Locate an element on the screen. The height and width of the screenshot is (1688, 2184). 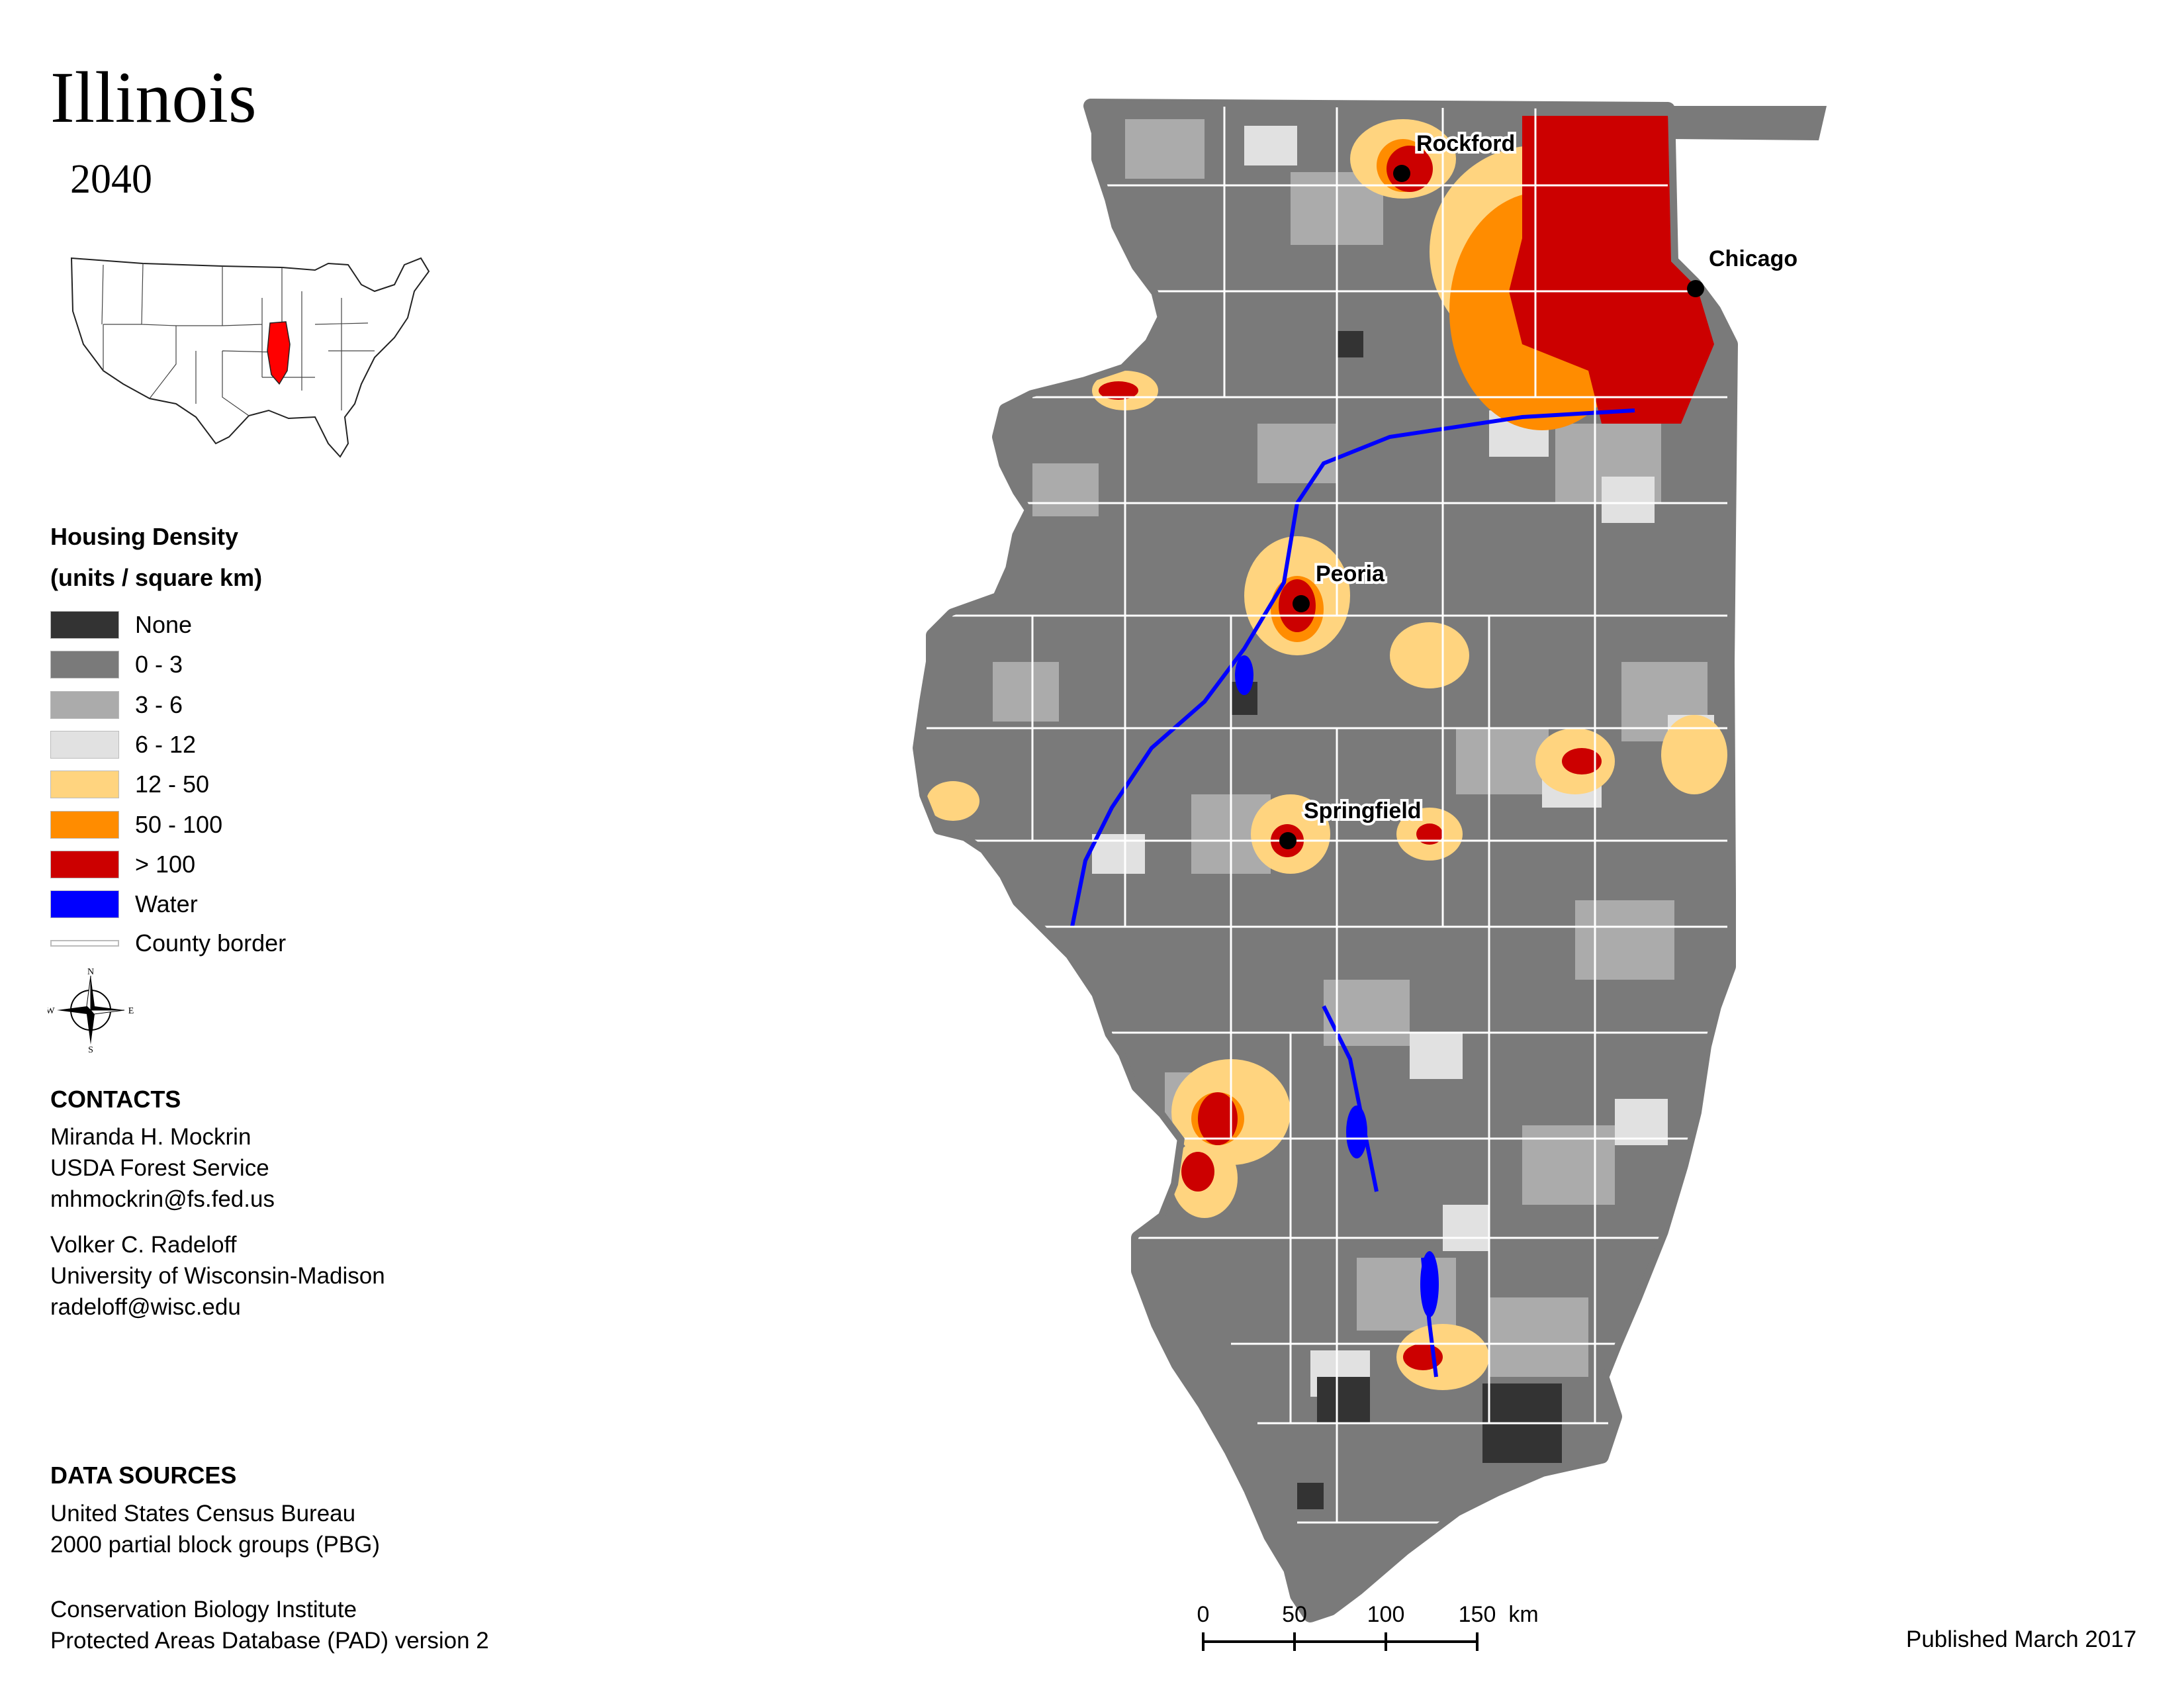
contact-org: USDA Forest Service is located at coordinates (159, 1168).